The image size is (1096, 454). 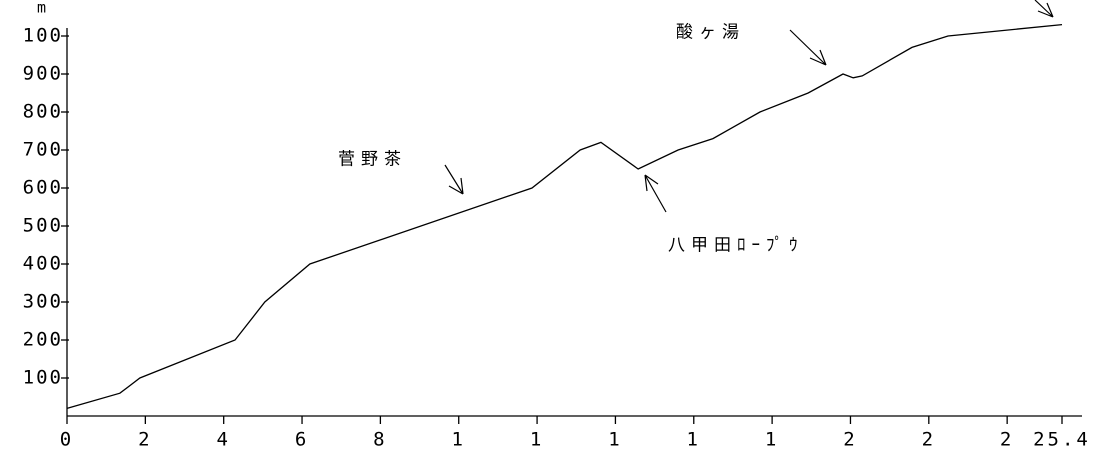 What do you see at coordinates (736, 246) in the screenshot?
I see `annotation: 八甲田ﾛｰﾌﾟｳ` at bounding box center [736, 246].